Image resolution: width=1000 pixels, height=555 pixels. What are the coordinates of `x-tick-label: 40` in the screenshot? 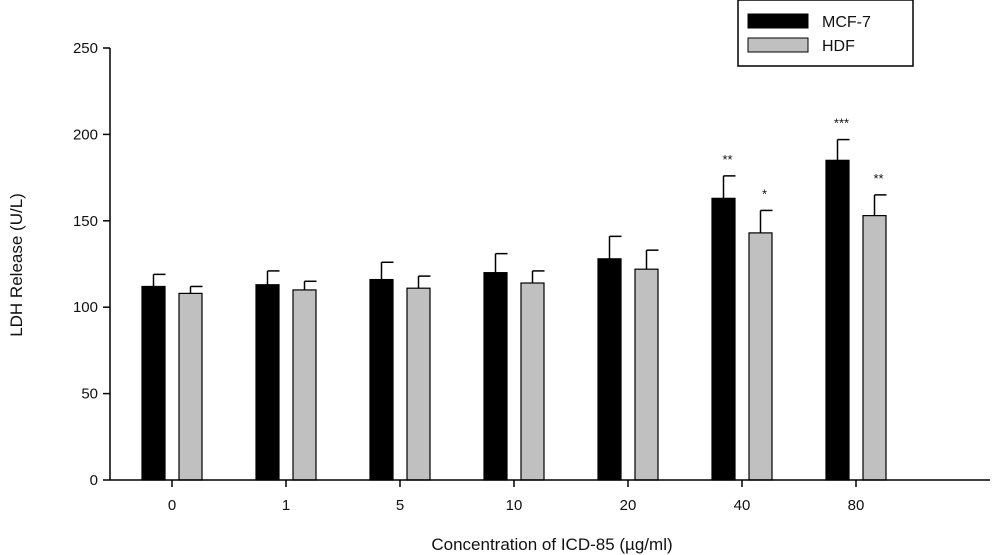 It's located at (742, 505).